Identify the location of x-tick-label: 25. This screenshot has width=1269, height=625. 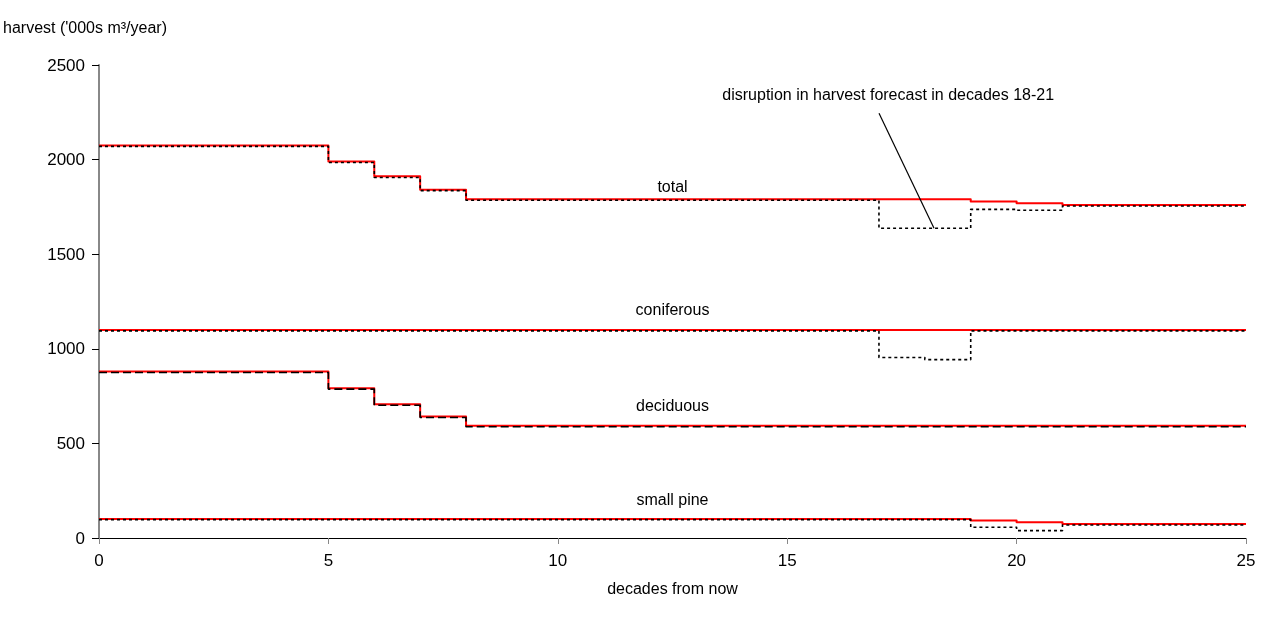
(1246, 560).